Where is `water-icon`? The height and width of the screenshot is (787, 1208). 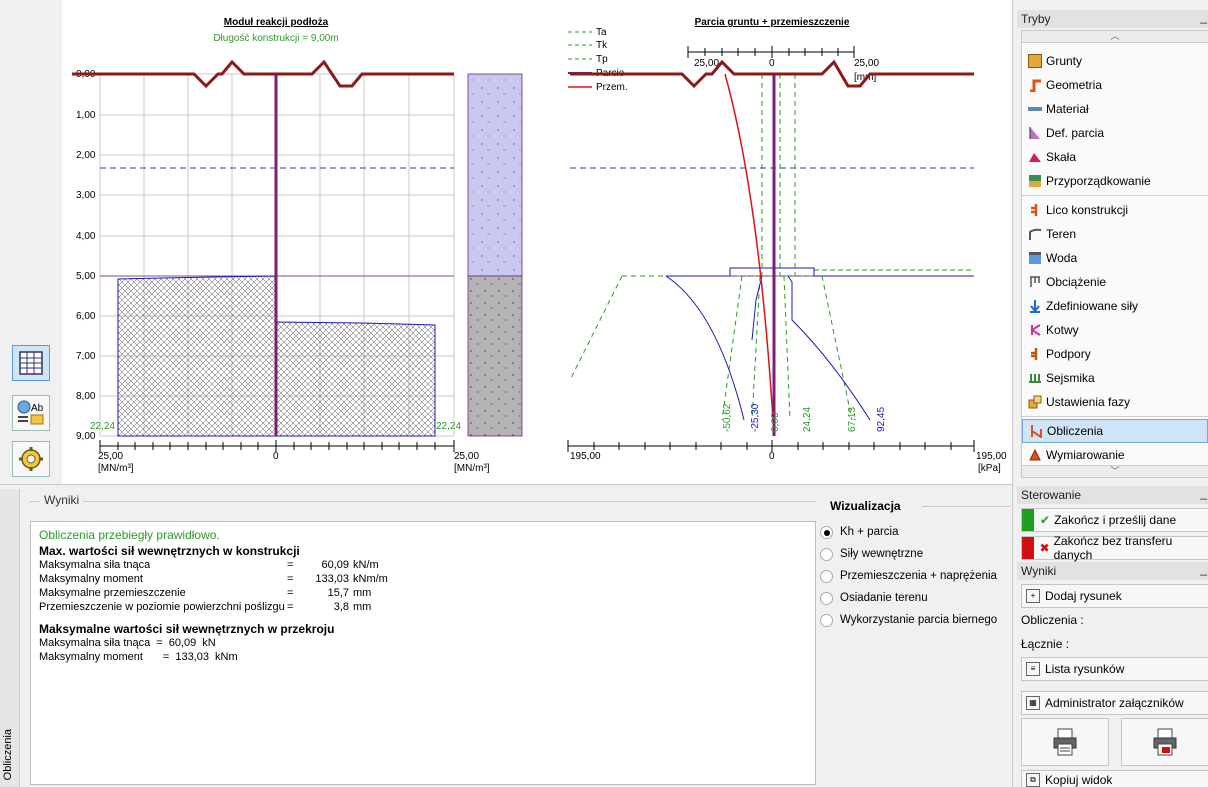
water-icon is located at coordinates (1035, 258).